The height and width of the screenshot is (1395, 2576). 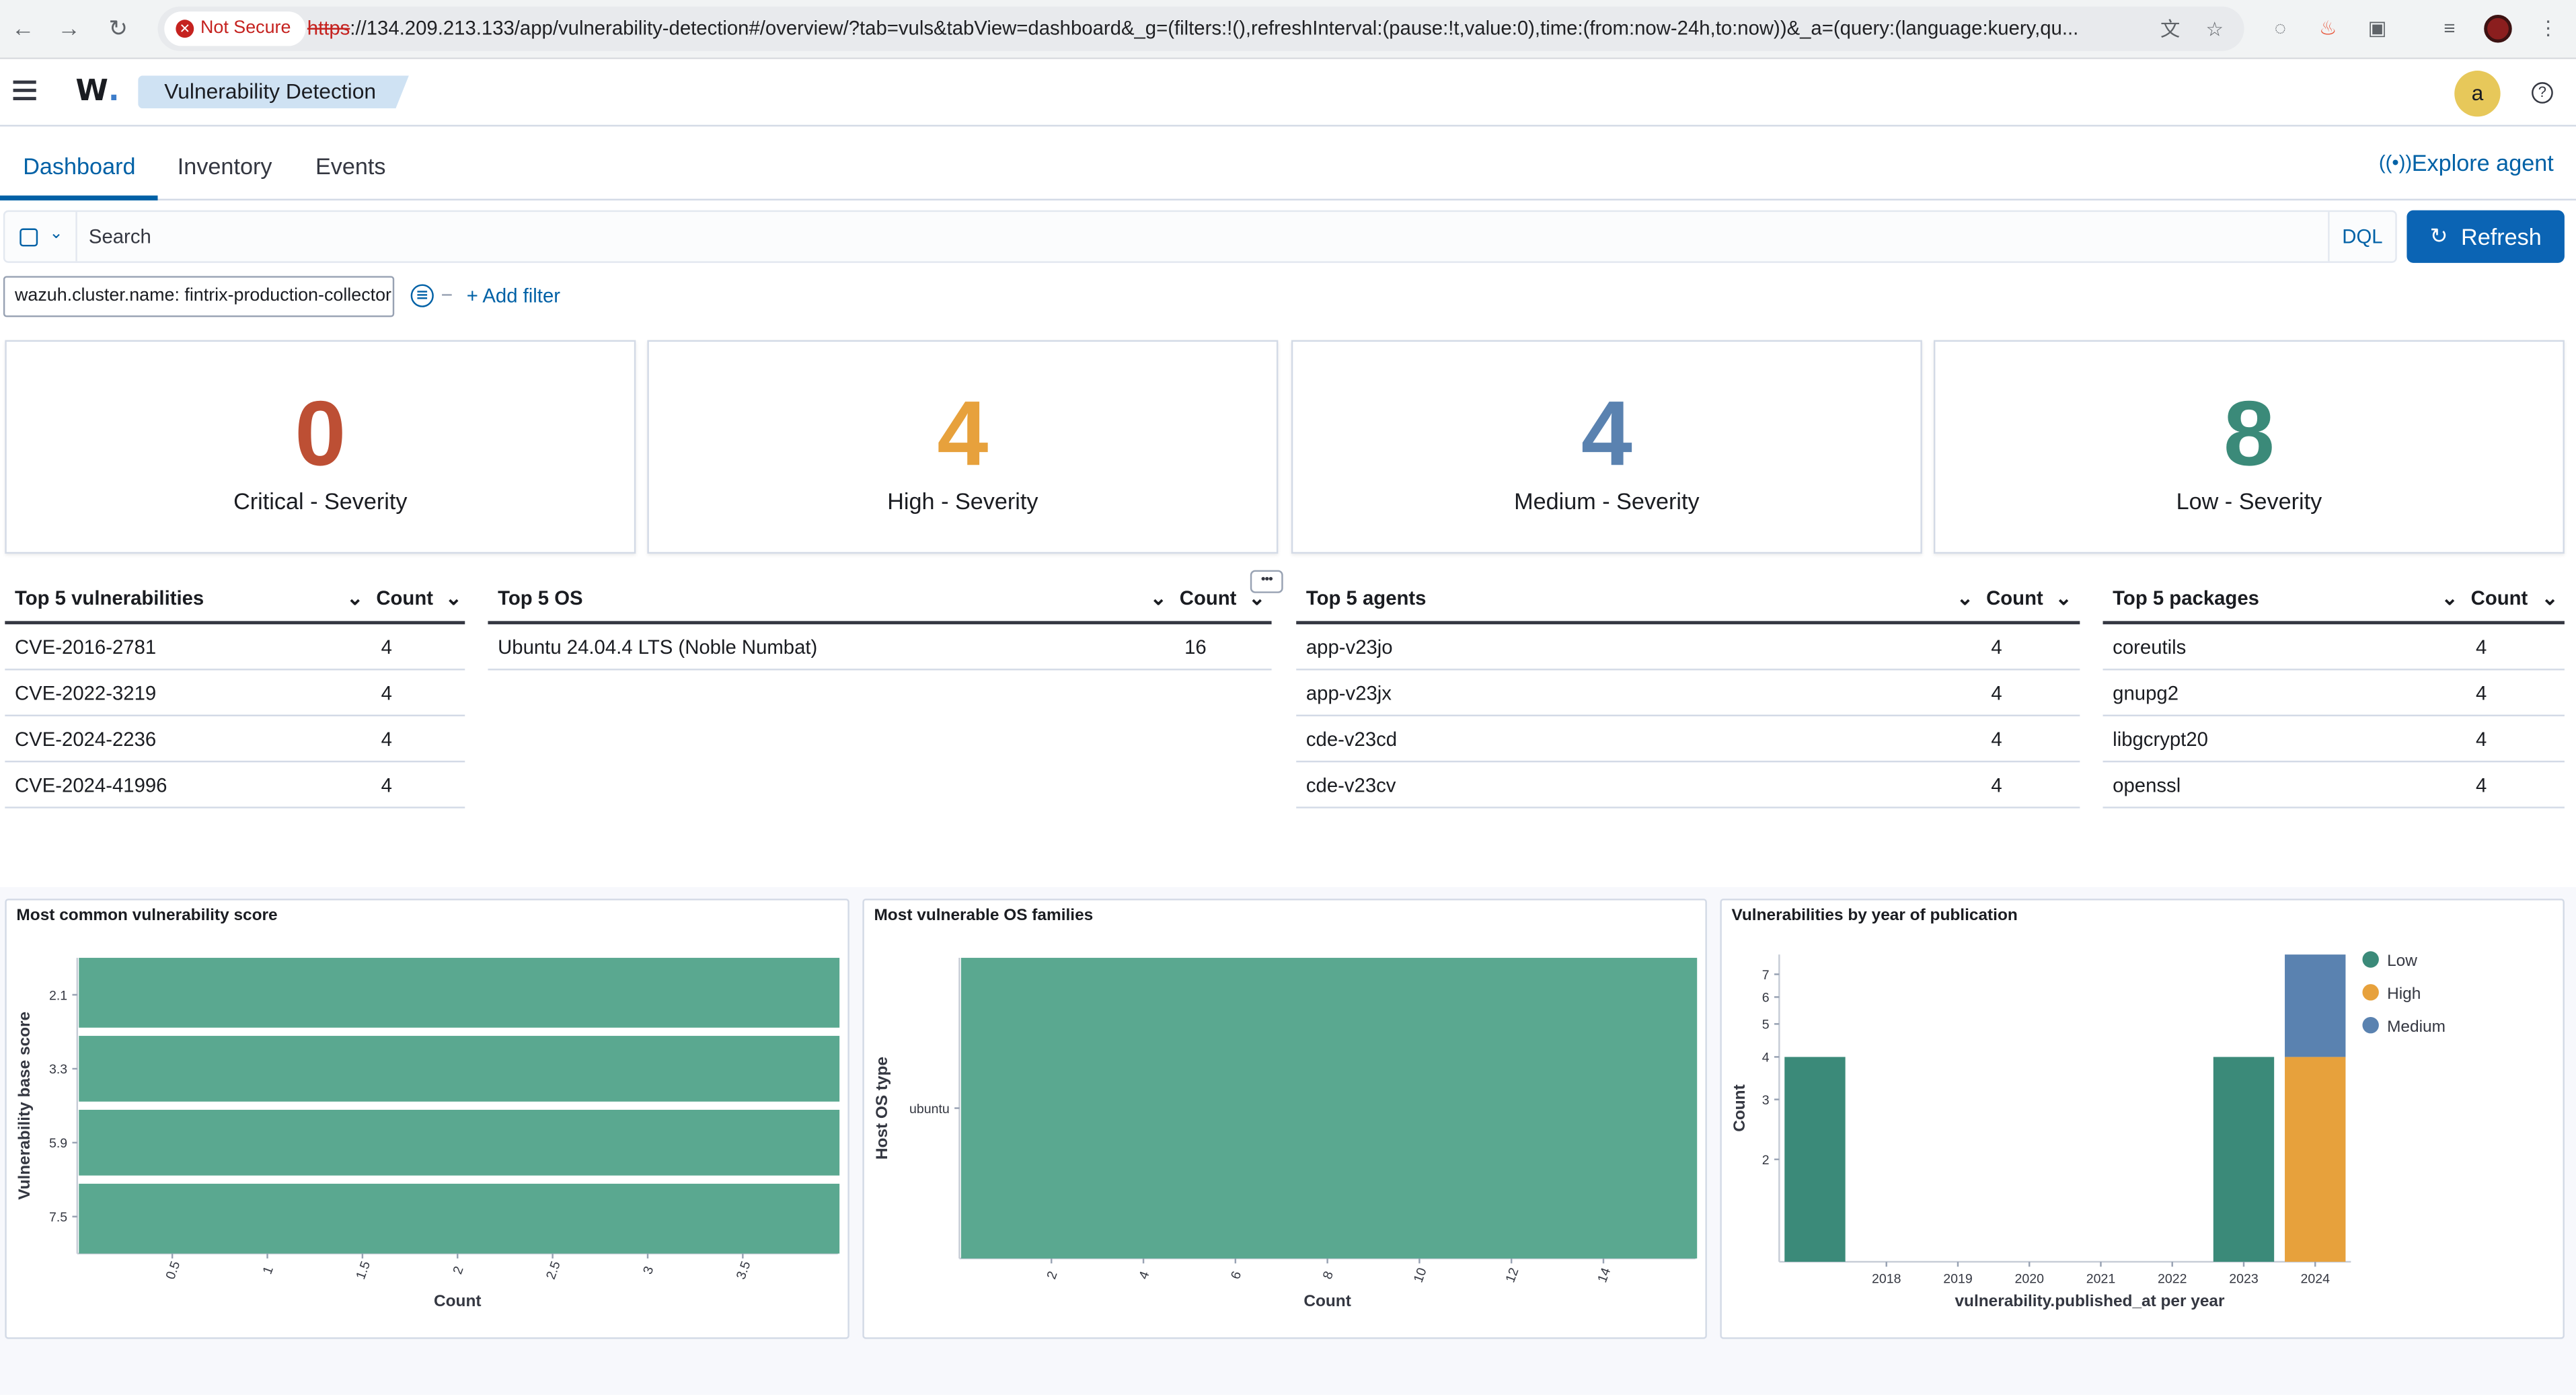 What do you see at coordinates (1606, 433) in the screenshot?
I see `medium-count: 4` at bounding box center [1606, 433].